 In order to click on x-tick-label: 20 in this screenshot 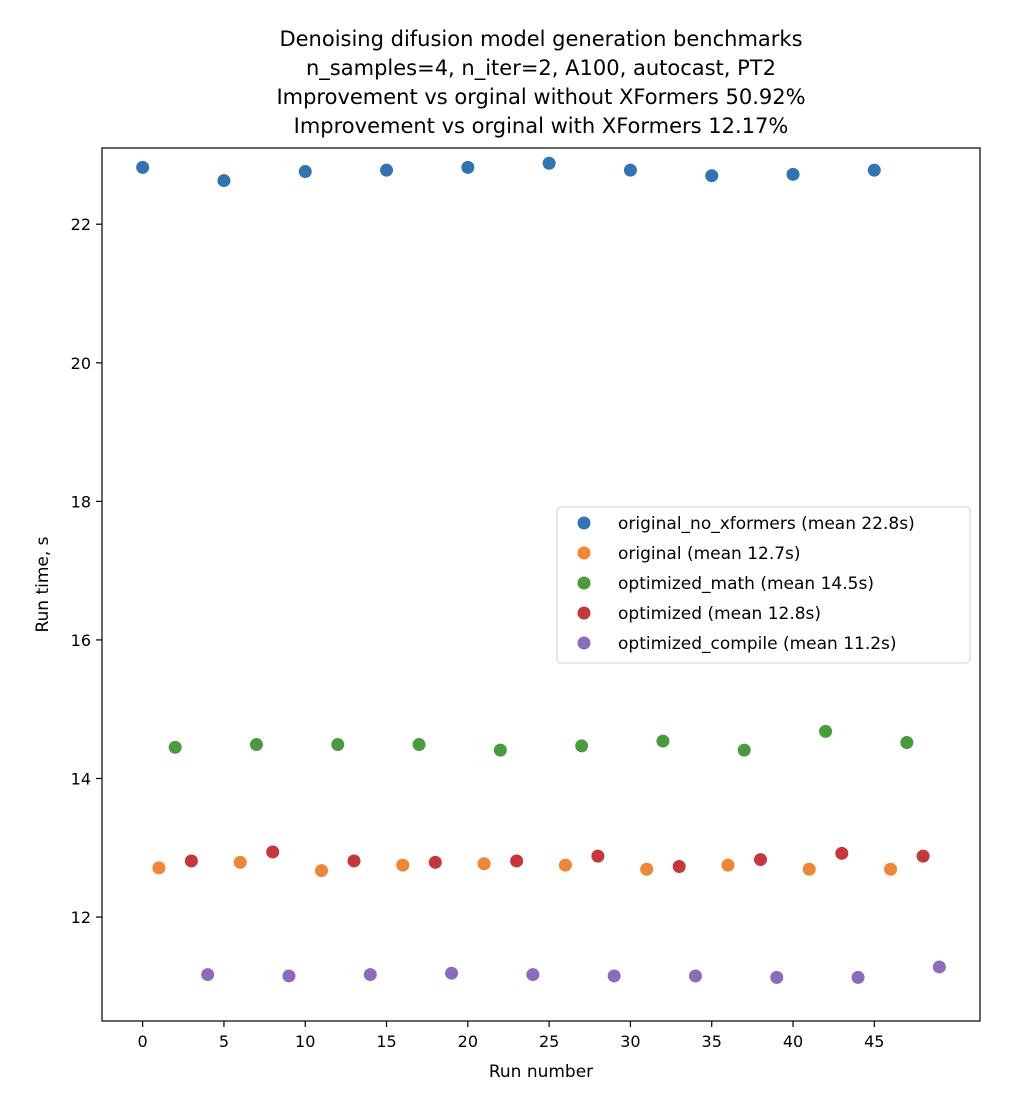, I will do `click(468, 1041)`.